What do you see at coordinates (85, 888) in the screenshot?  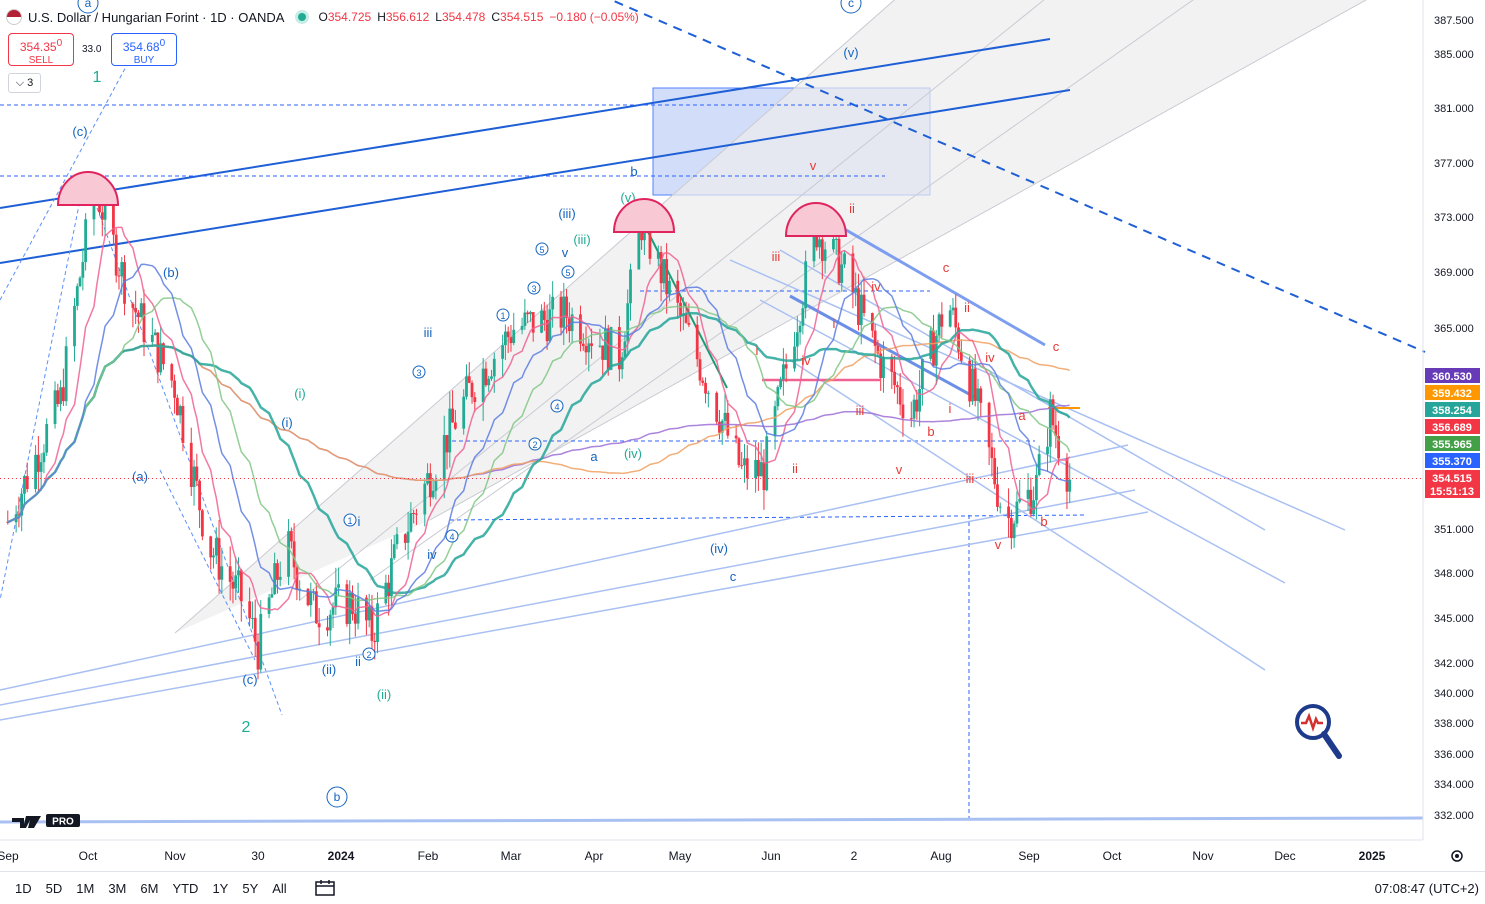 I see `range-1m-button: 1M` at bounding box center [85, 888].